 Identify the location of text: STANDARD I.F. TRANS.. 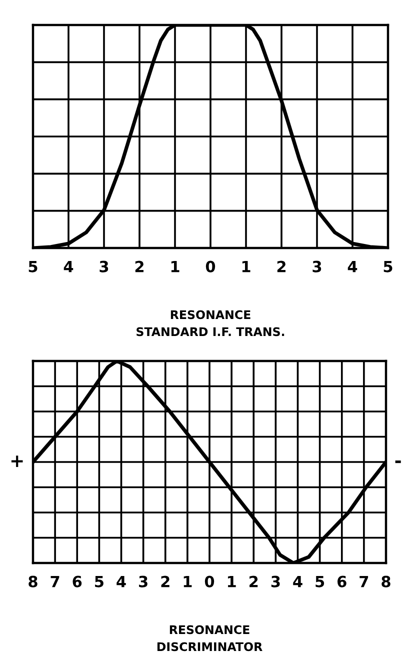
(210, 331).